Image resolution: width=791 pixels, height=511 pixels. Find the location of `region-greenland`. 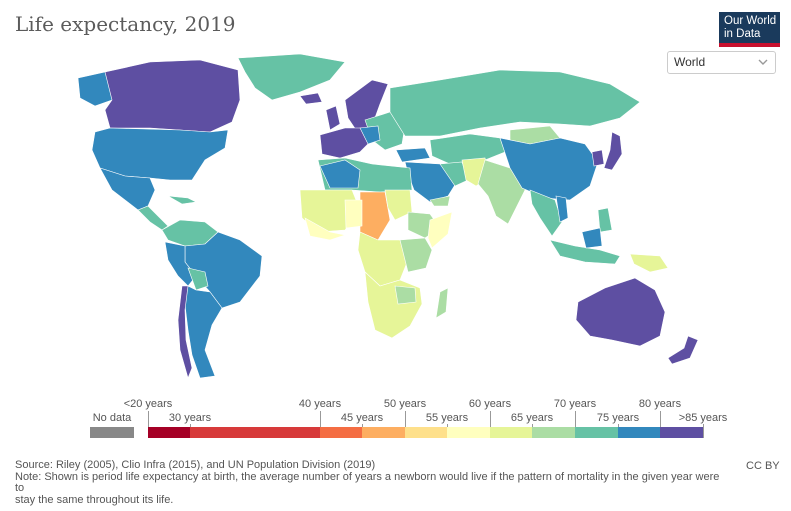

region-greenland is located at coordinates (291, 77).